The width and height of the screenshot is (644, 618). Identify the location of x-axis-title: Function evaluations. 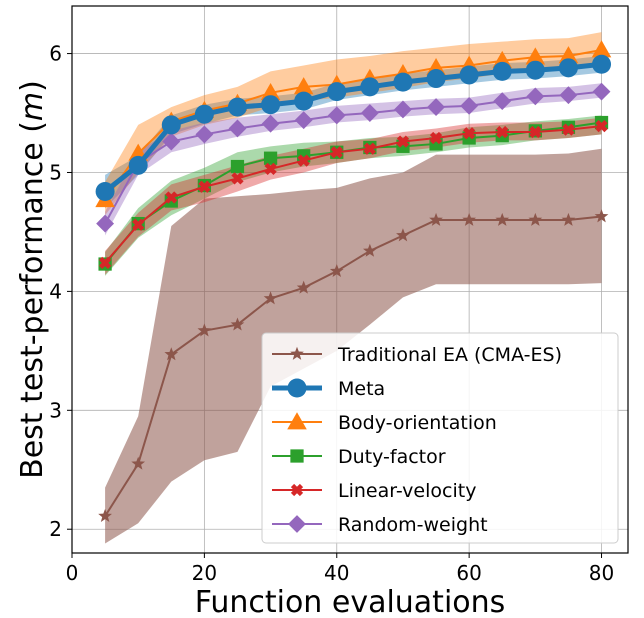
(350, 601).